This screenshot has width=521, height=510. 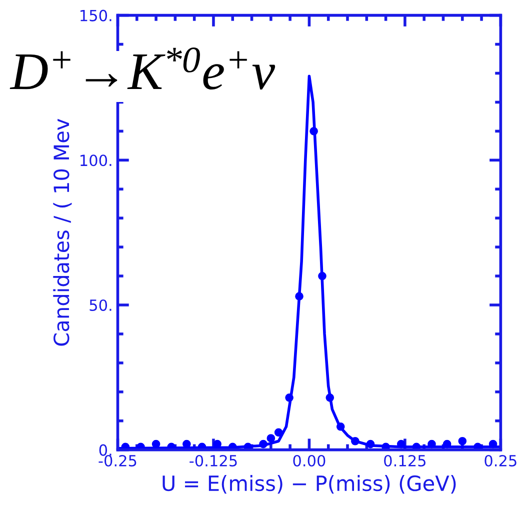 I want to click on y-tick-label: 0., so click(x=105, y=450).